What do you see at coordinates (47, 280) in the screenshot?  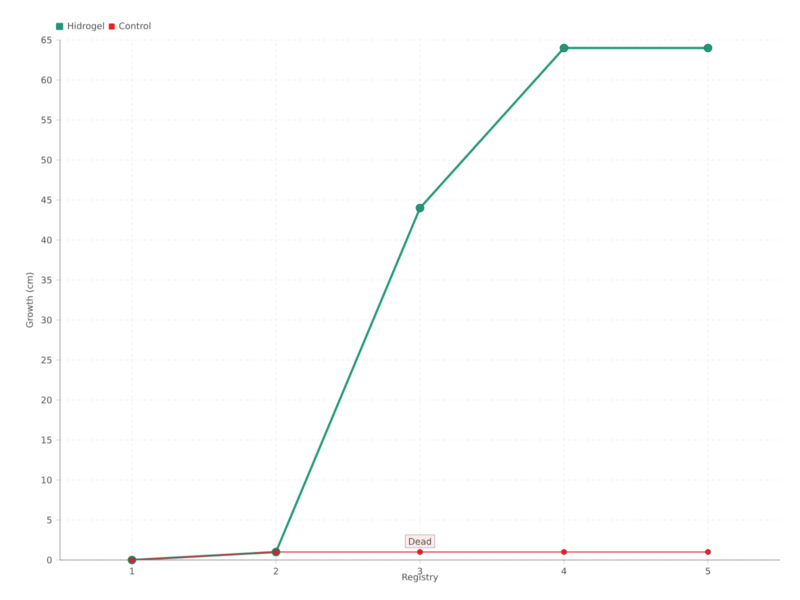 I see `y-tick-label: 35` at bounding box center [47, 280].